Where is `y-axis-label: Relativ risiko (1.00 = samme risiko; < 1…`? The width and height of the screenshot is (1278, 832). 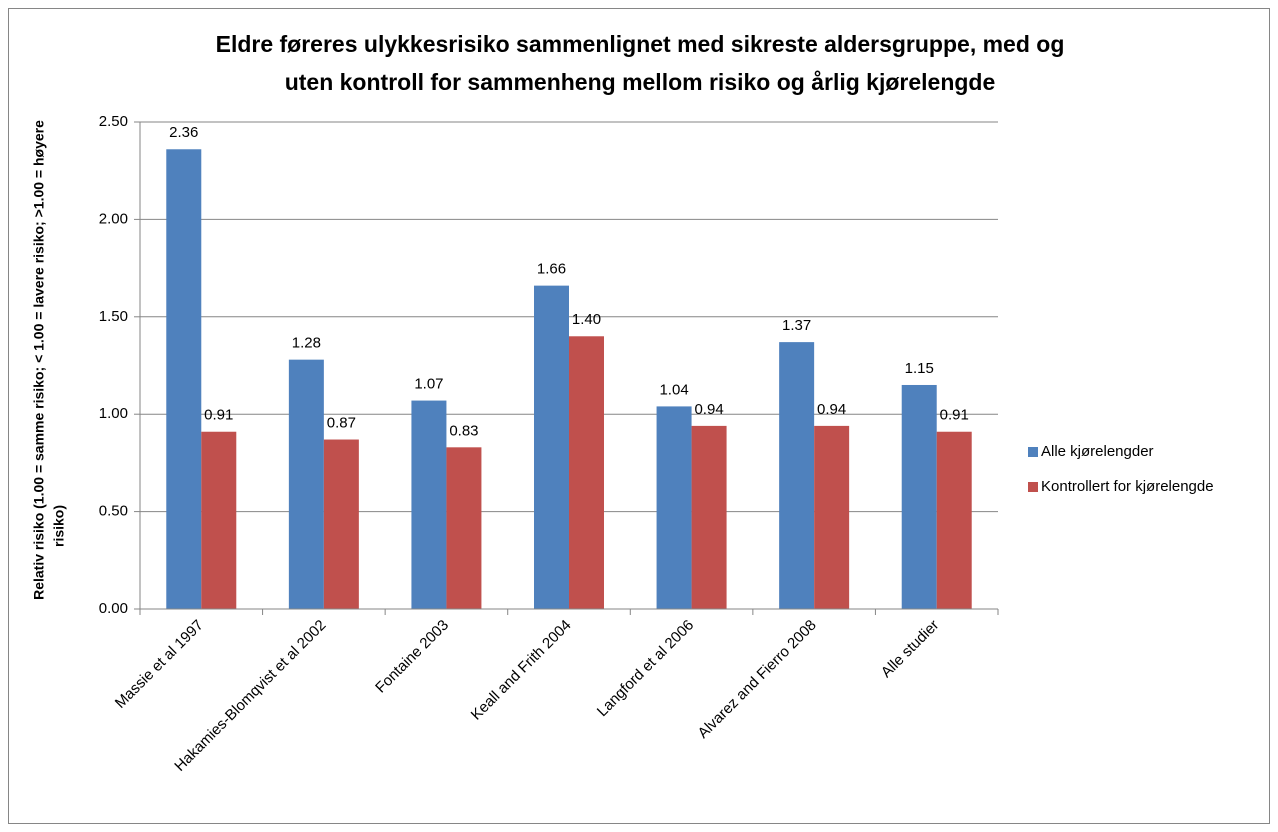
y-axis-label: Relativ risiko (1.00 = samme risiko; < 1… is located at coordinates (39, 360).